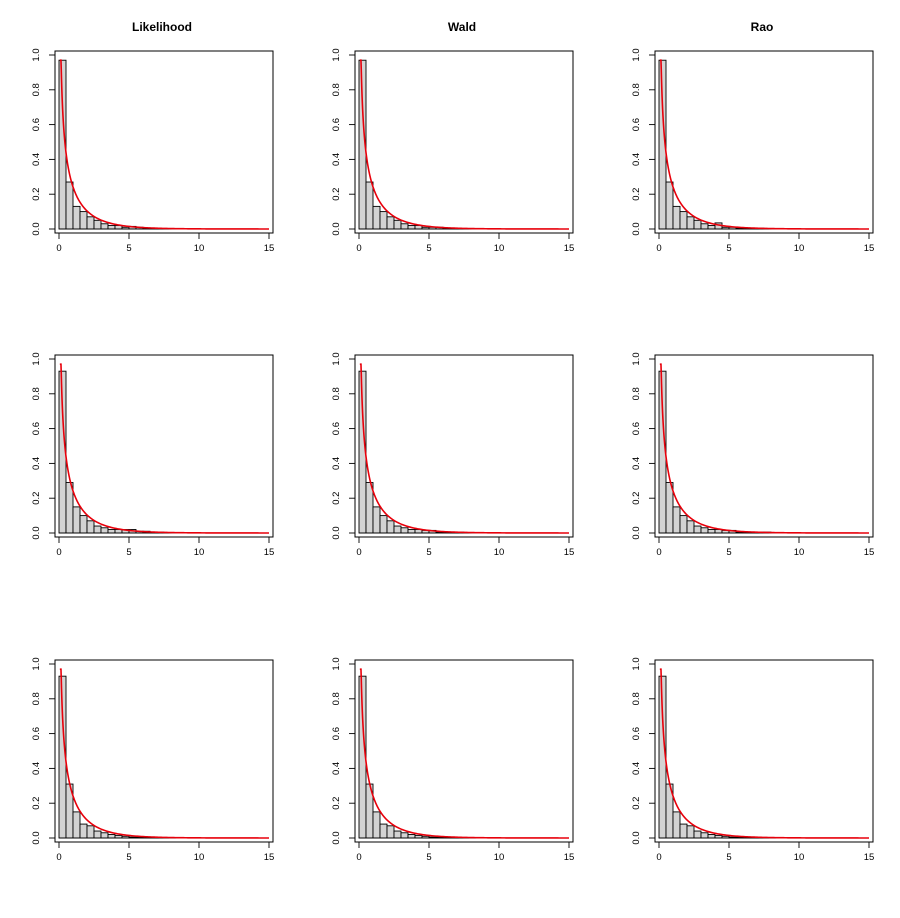 The height and width of the screenshot is (918, 900). What do you see at coordinates (462, 27) in the screenshot?
I see `column-title-wald: Wald` at bounding box center [462, 27].